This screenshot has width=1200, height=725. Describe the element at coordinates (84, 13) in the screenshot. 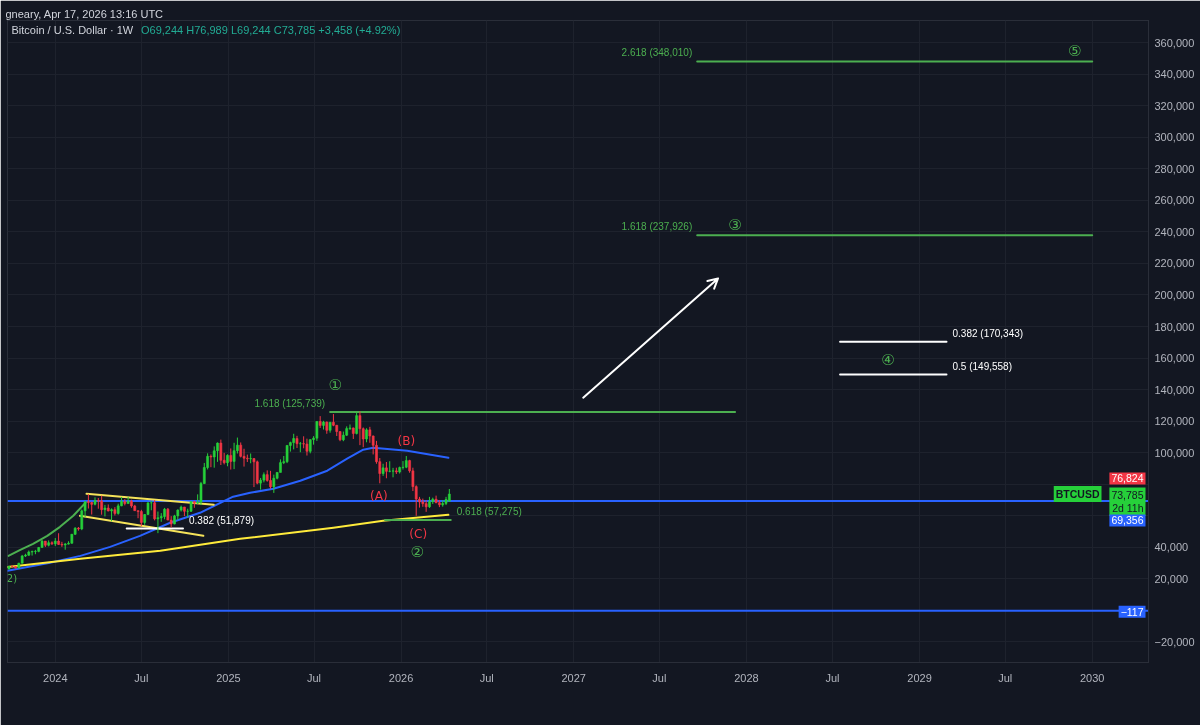

I see `text: gneary, Apr 17, 2026 13:16 UTC` at that location.